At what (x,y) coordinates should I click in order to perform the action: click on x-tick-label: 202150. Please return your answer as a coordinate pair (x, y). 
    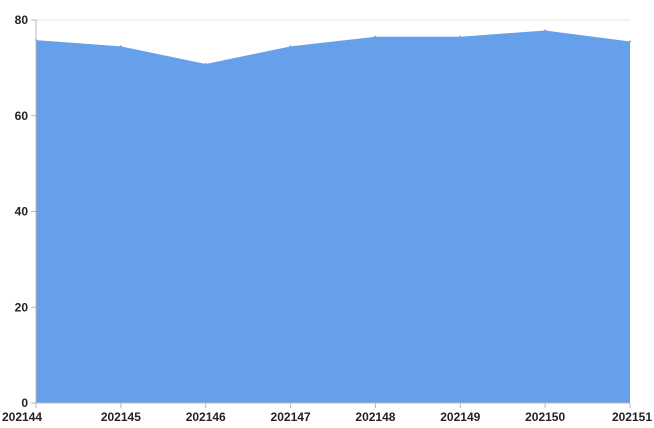
    Looking at the image, I should click on (545, 417).